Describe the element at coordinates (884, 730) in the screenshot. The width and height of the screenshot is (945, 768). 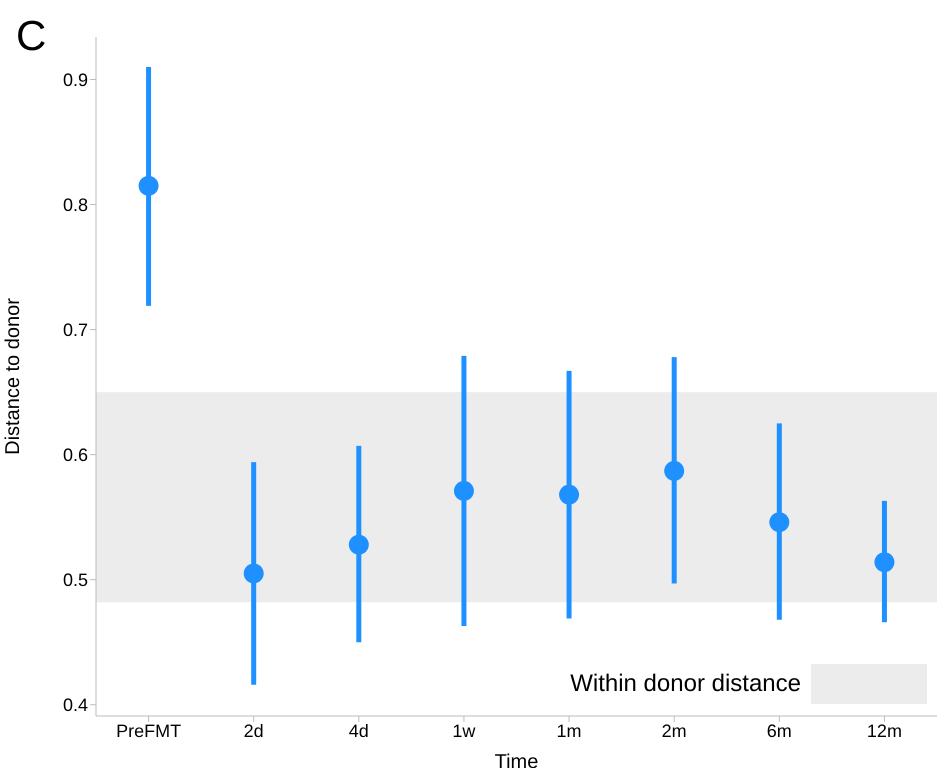
I see `x-tick-label: 12m` at that location.